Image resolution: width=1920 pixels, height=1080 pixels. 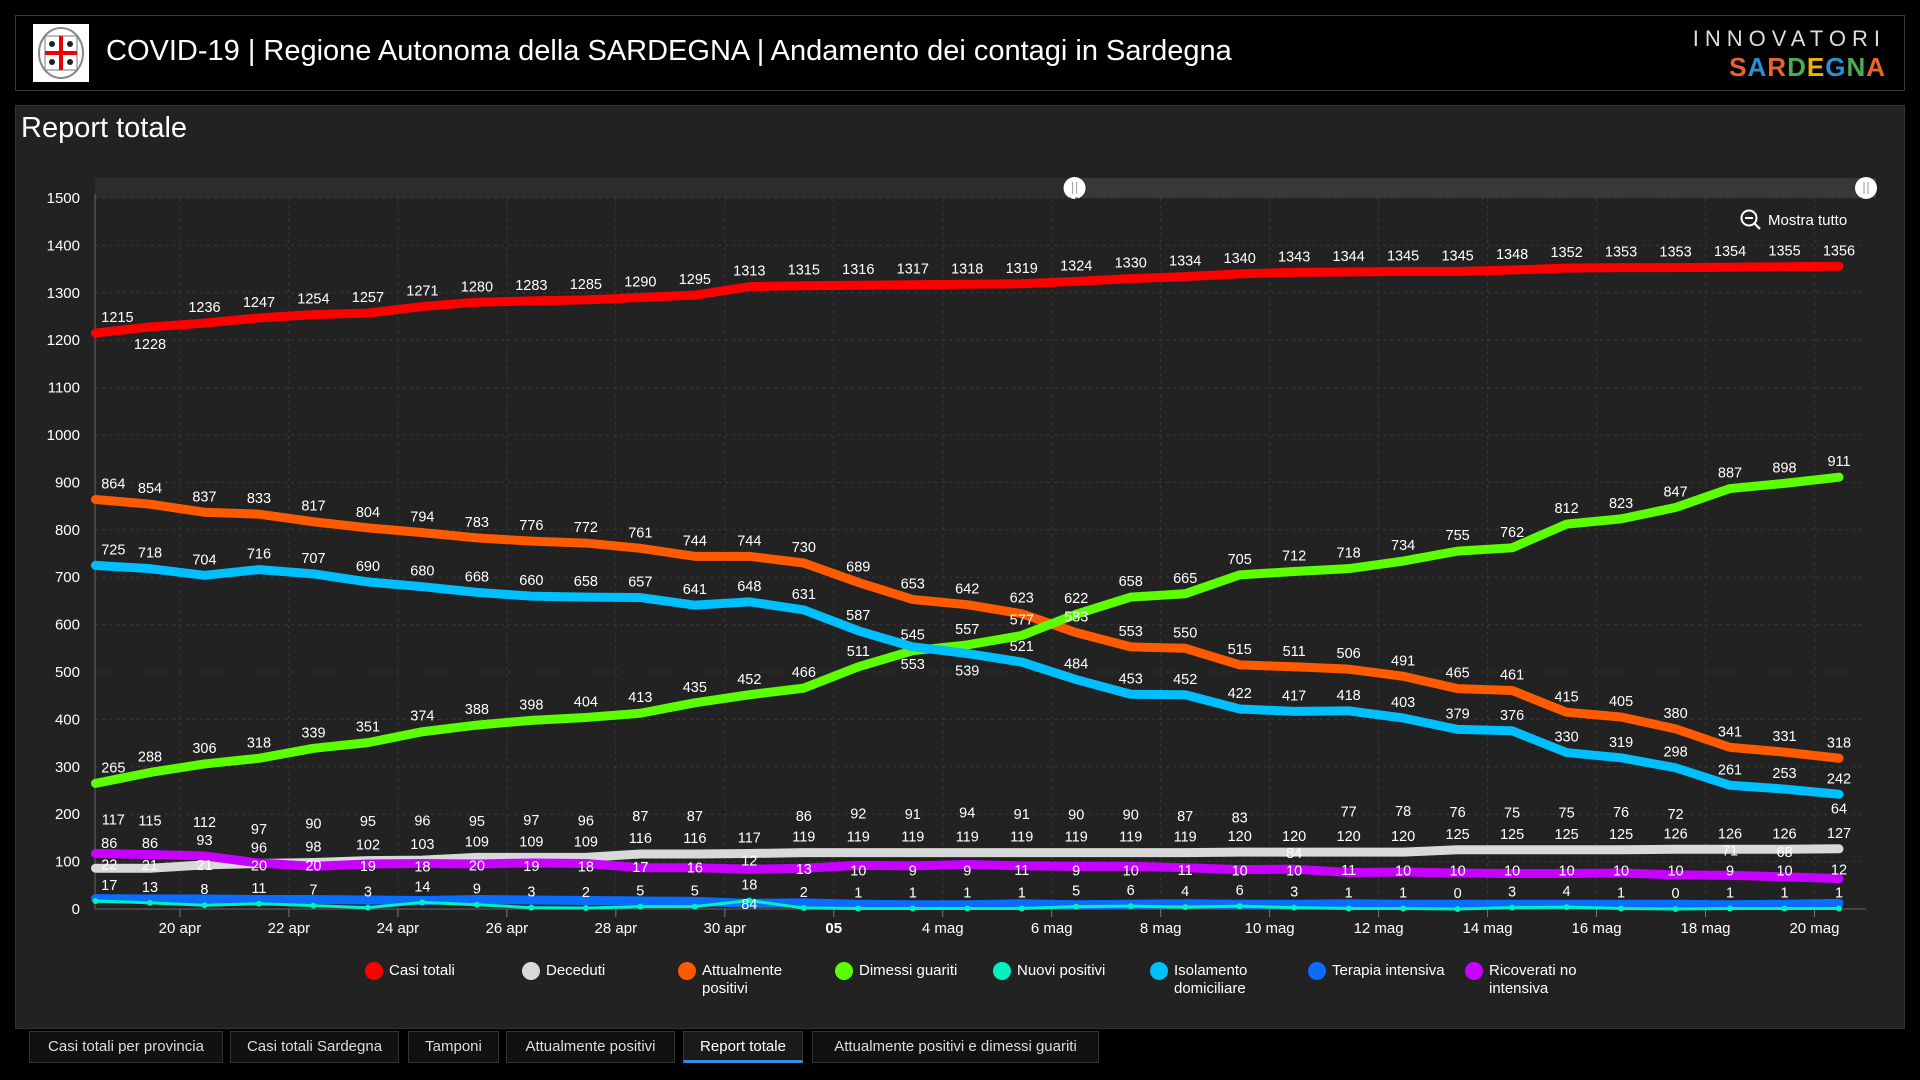 I want to click on legend-item-isolamento-domiciliare: Isolamento domiciliare, so click(x=1207, y=980).